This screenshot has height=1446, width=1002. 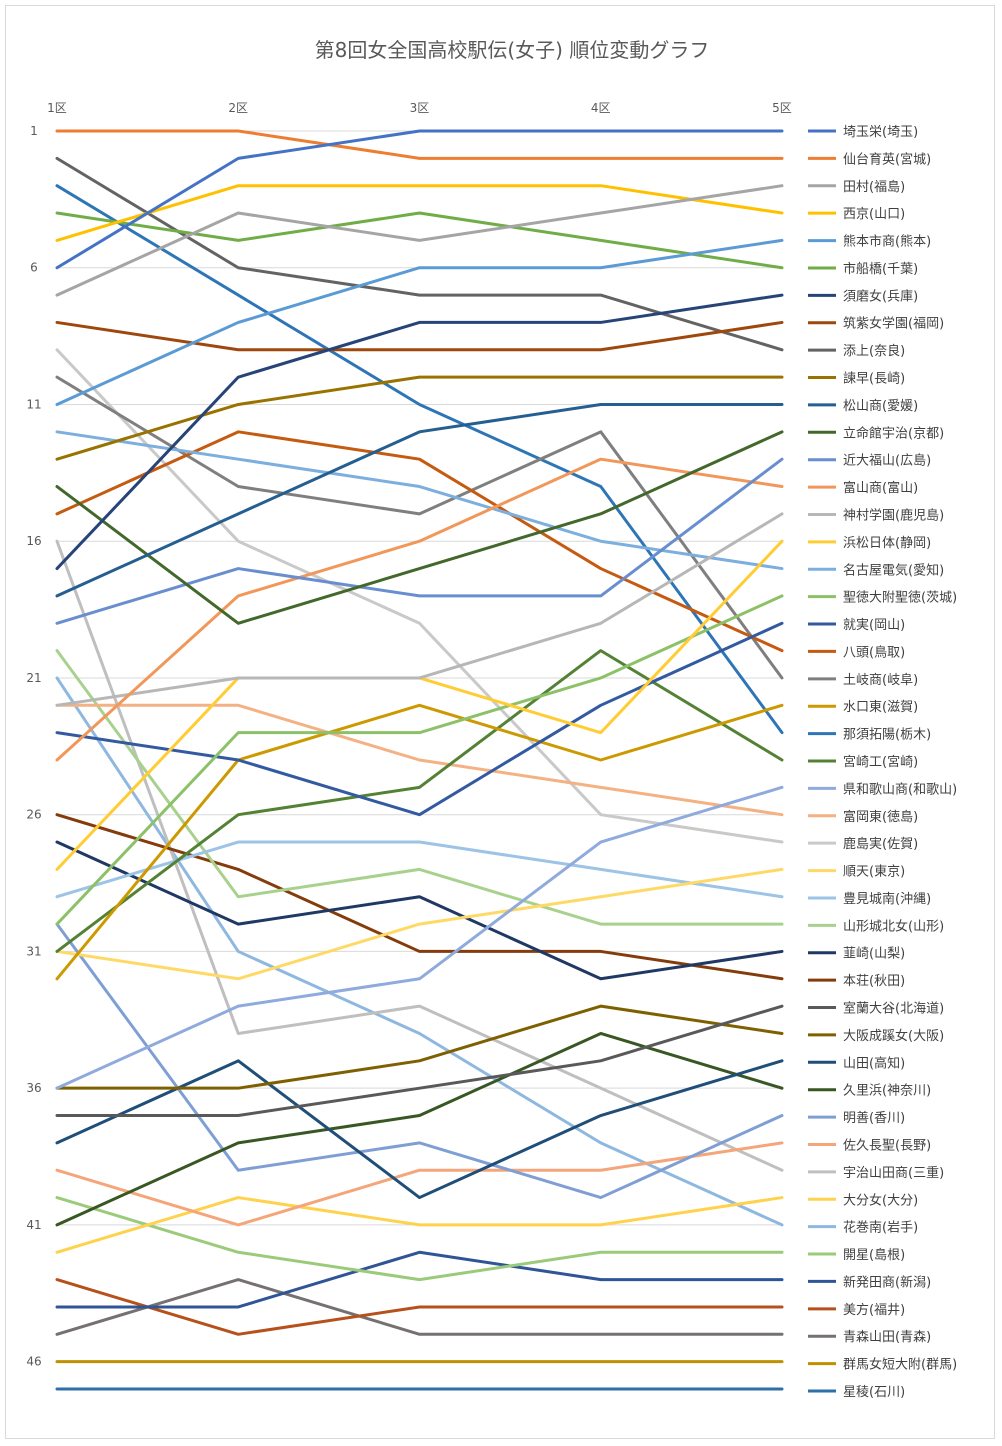 What do you see at coordinates (893, 926) in the screenshot?
I see `legend-label: 山形城北女(山形)` at bounding box center [893, 926].